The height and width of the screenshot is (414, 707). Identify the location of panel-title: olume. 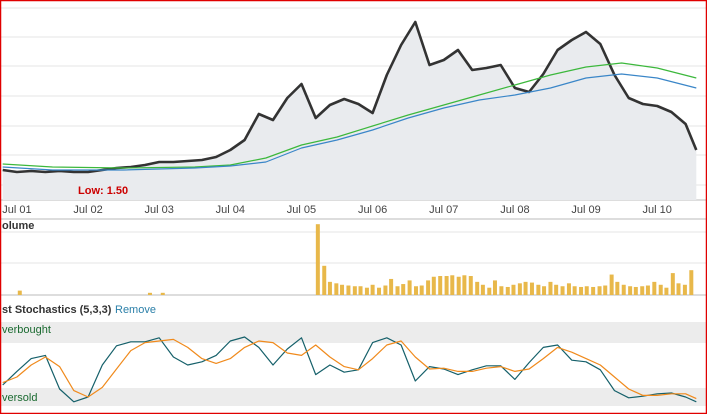
(18, 226).